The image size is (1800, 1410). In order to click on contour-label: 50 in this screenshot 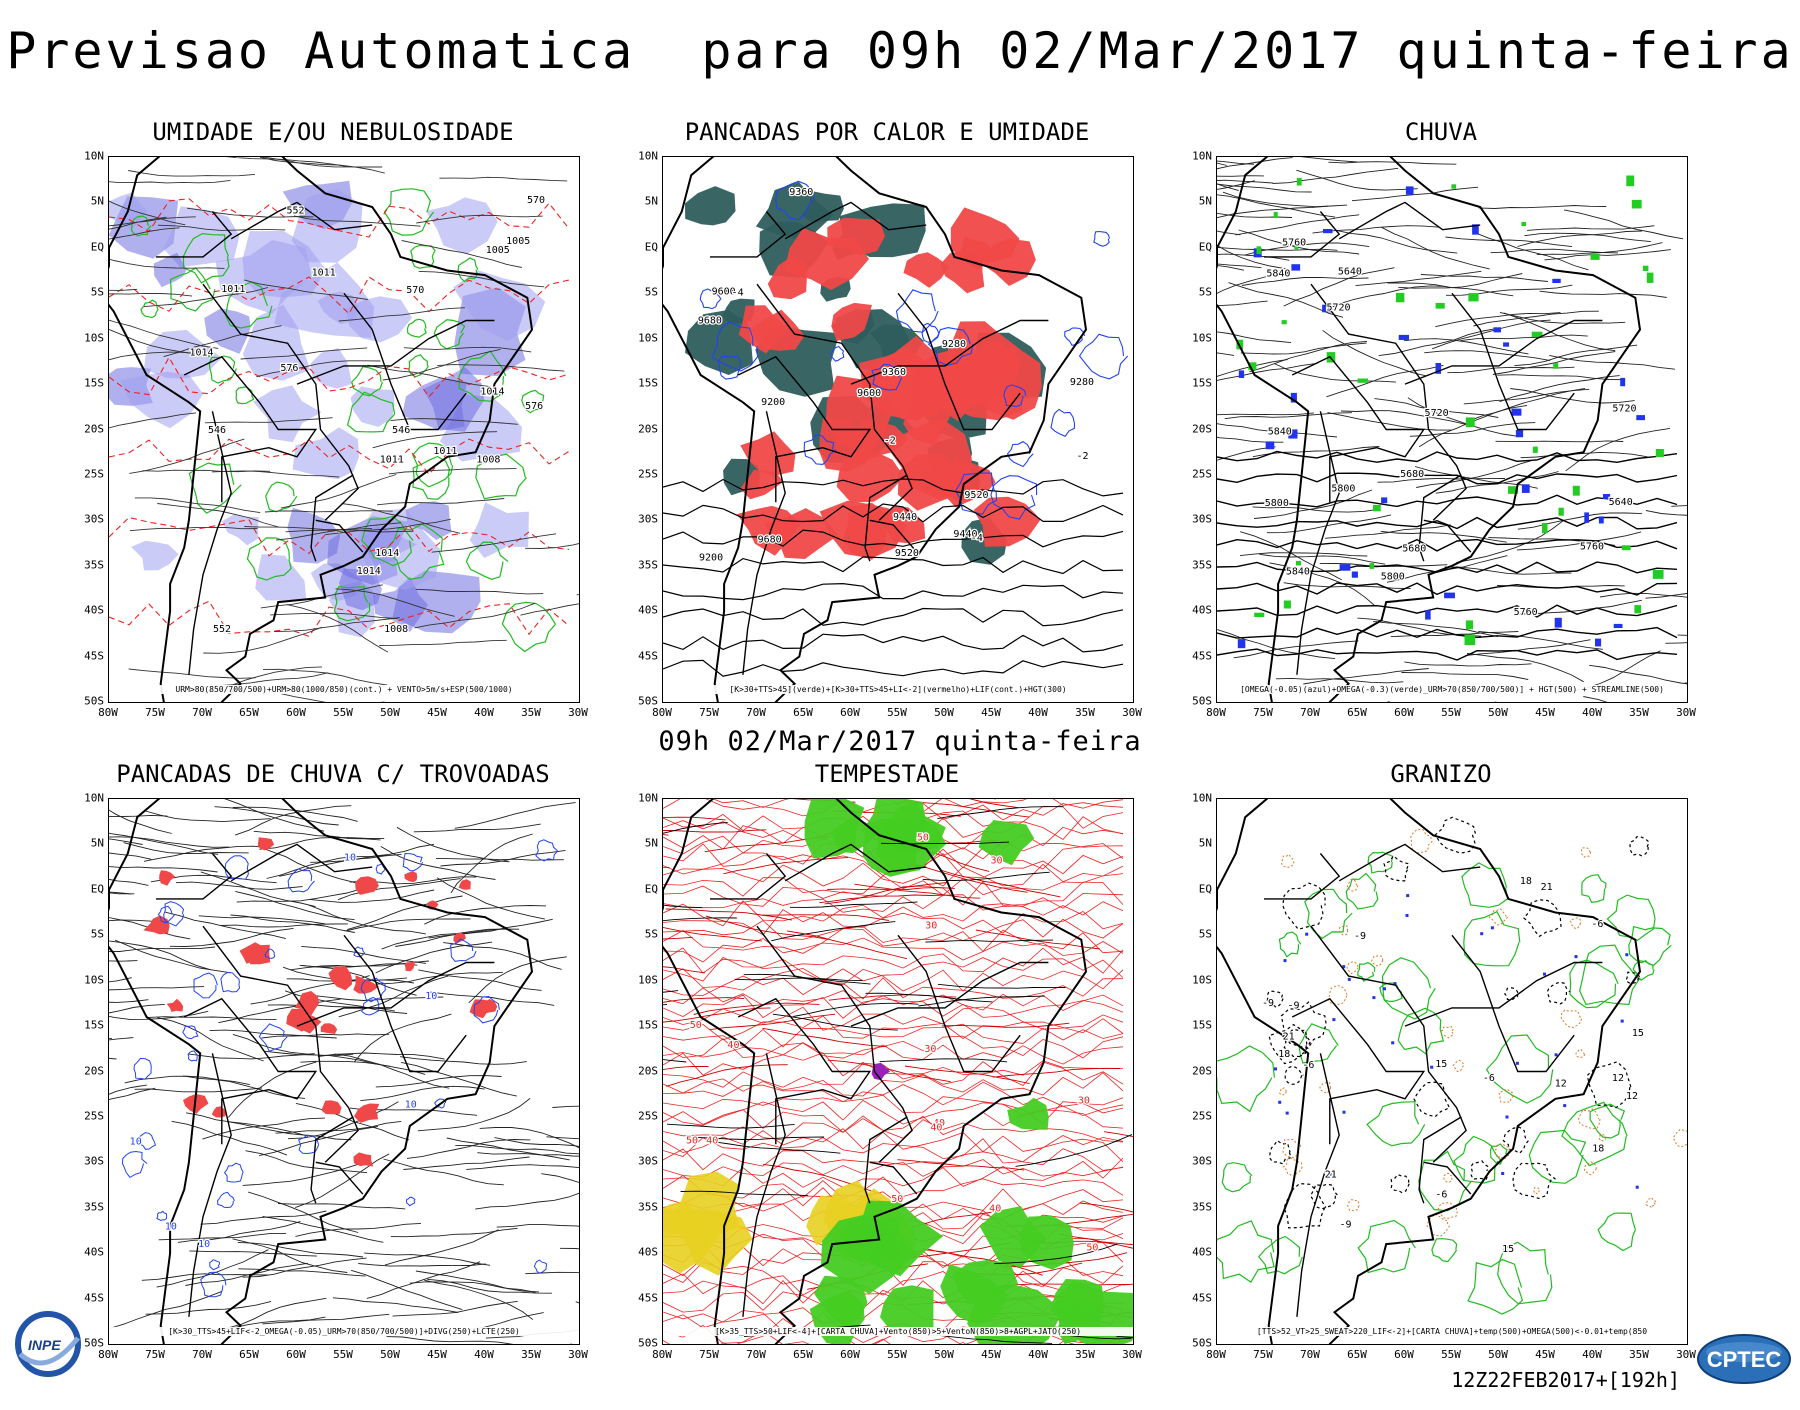, I will do `click(897, 1199)`.